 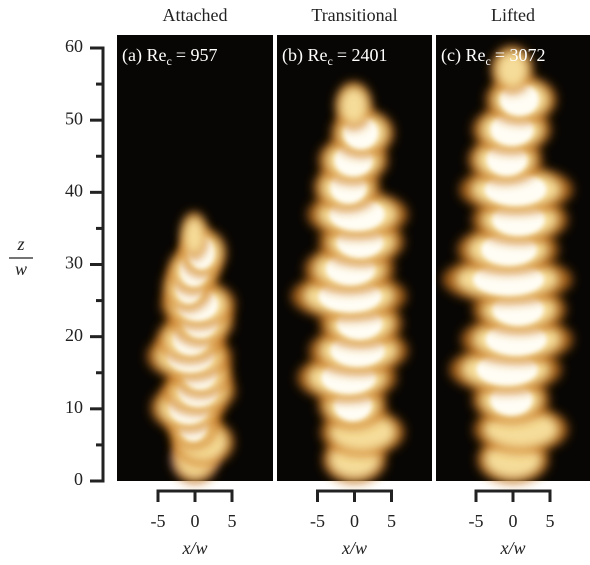 What do you see at coordinates (520, 55) in the screenshot?
I see `panel-label-value: = 3072` at bounding box center [520, 55].